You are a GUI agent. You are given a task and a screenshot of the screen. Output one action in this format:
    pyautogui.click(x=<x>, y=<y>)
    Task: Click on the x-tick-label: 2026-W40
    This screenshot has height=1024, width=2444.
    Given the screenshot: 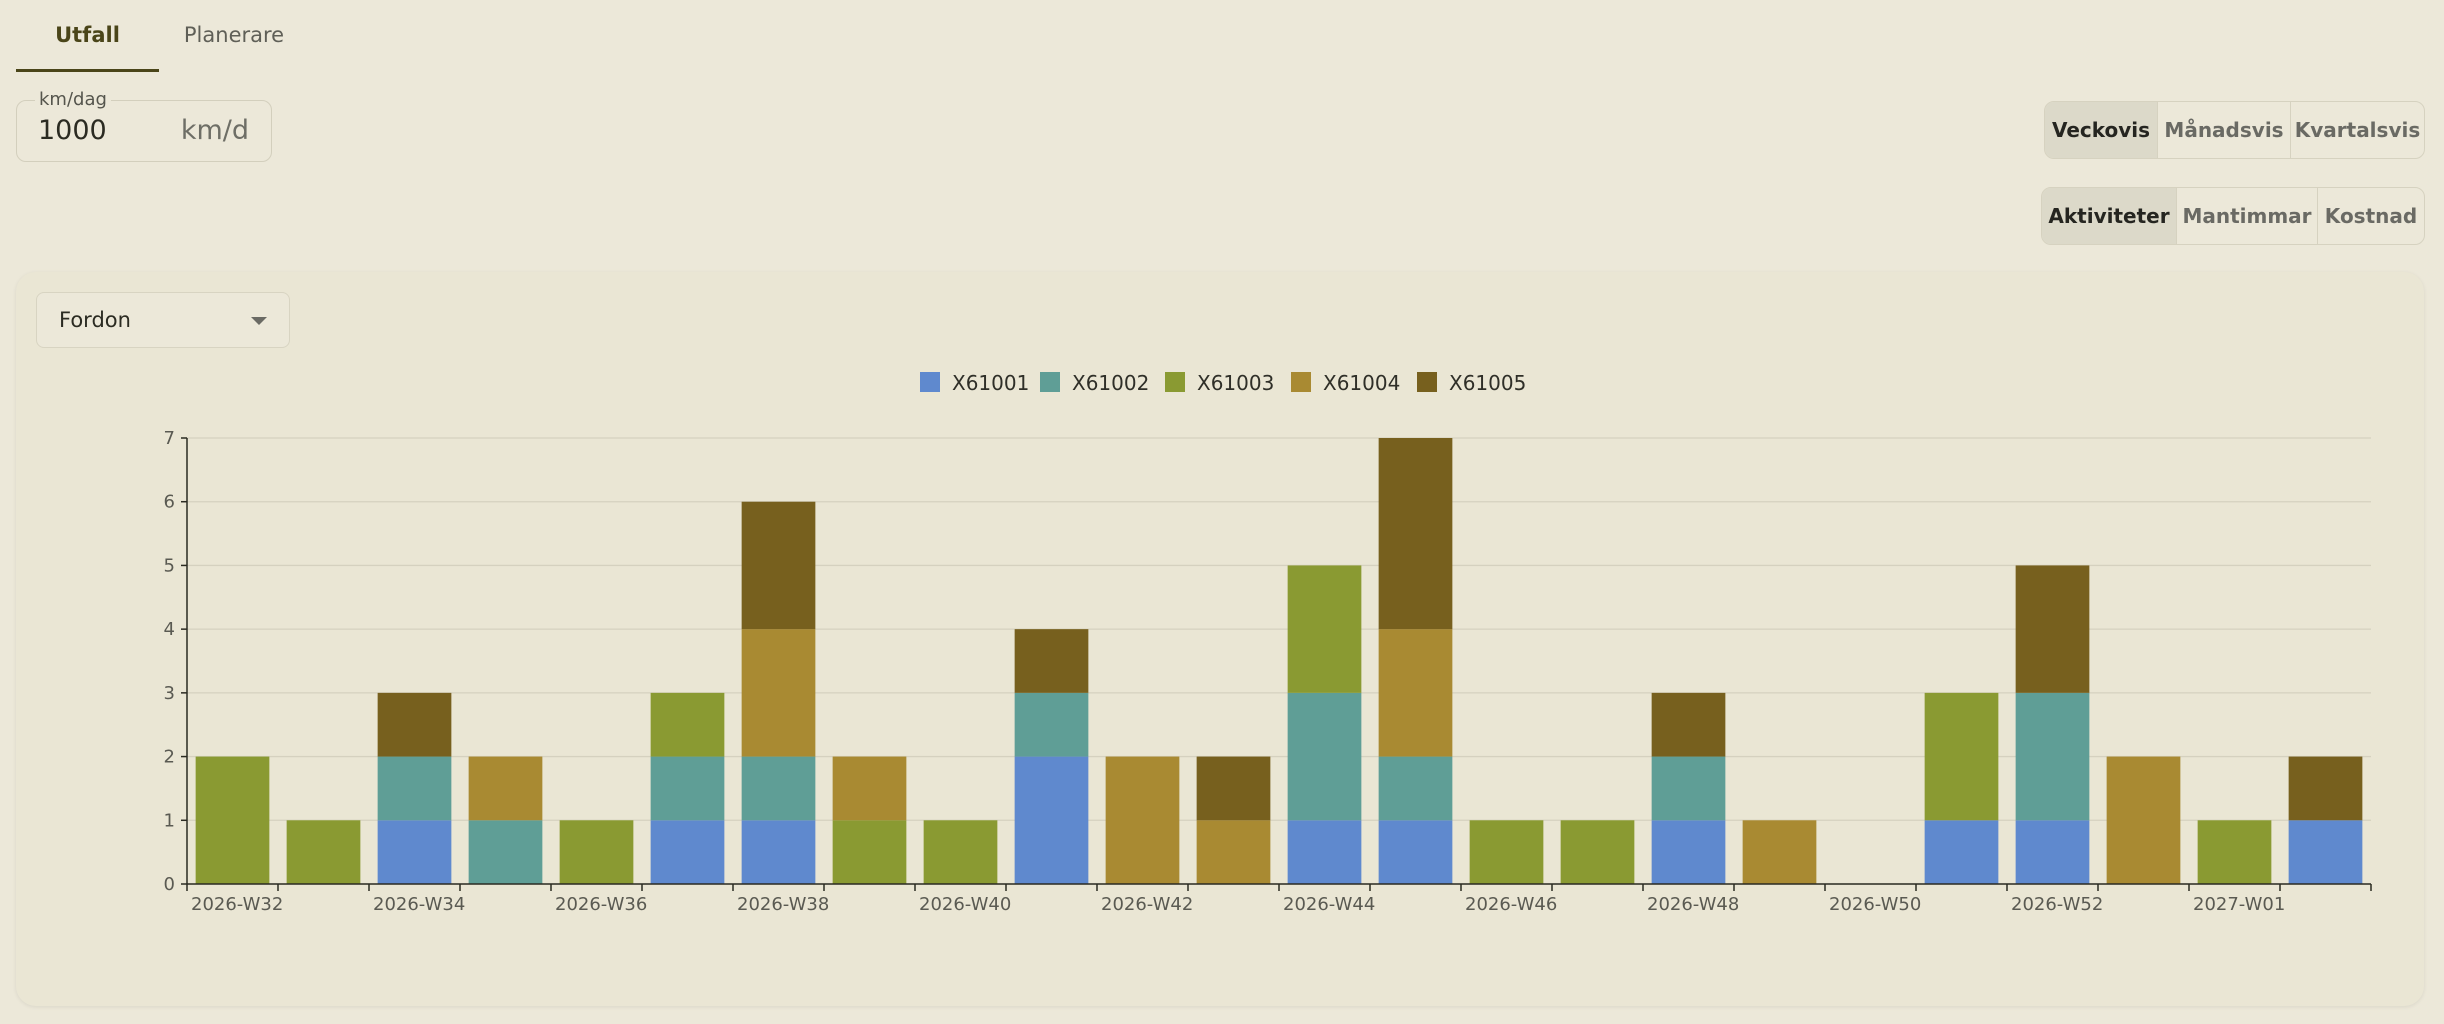 What is the action you would take?
    pyautogui.click(x=965, y=904)
    